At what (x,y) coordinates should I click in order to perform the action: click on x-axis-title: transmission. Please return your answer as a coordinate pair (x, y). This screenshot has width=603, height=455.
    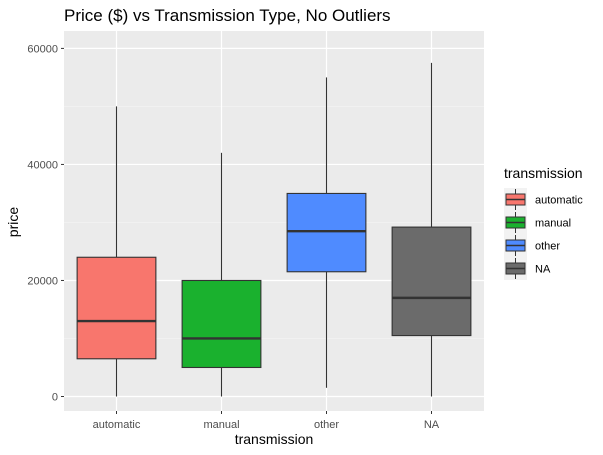
    Looking at the image, I should click on (274, 439).